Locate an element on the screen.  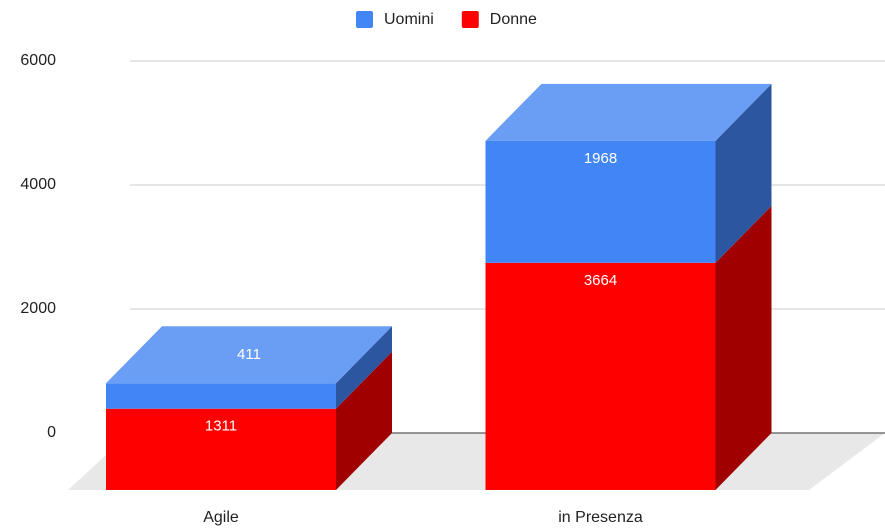
value-label: 1311 is located at coordinates (221, 426).